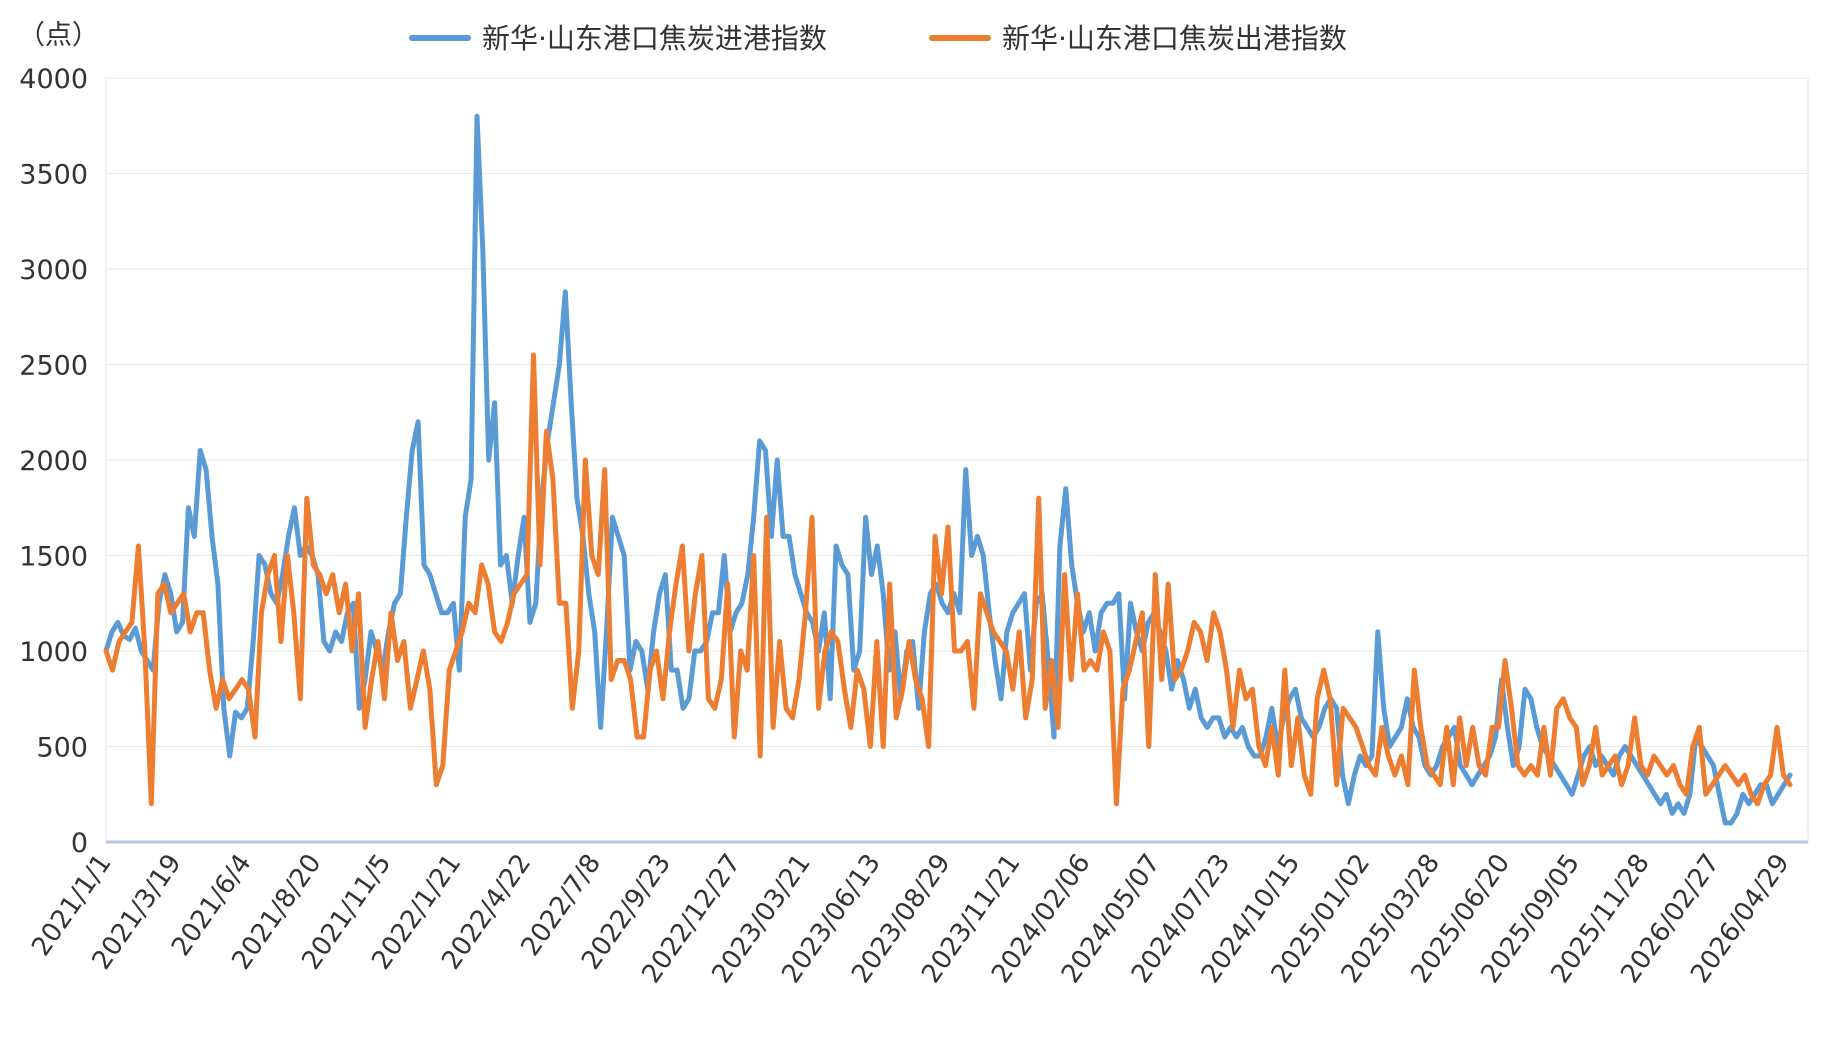 This screenshot has width=1829, height=1038. I want to click on y-tick-label: 2000, so click(53, 461).